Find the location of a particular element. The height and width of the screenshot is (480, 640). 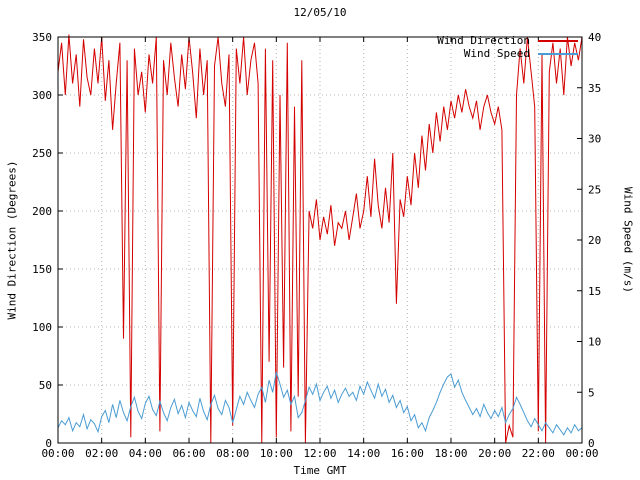

y-left-tick-label: 150 is located at coordinates (42, 269).